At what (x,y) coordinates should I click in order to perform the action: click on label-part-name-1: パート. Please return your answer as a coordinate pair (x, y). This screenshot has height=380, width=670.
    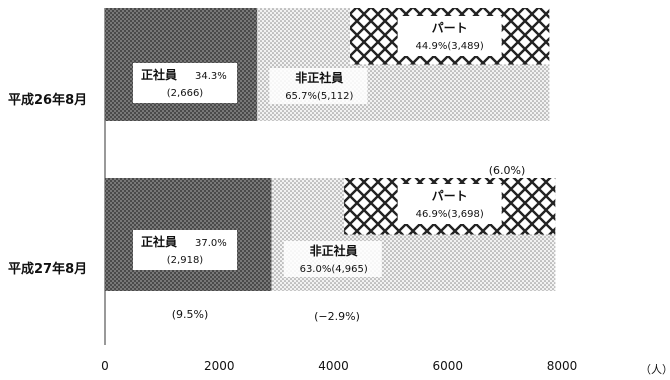
    Looking at the image, I should click on (450, 196).